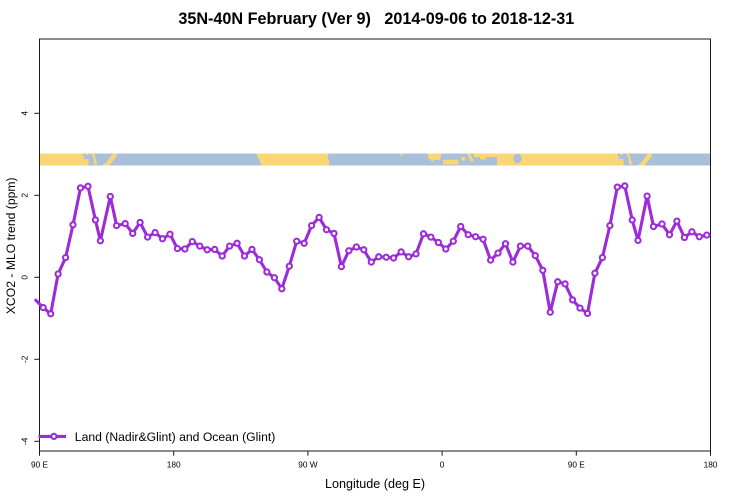  Describe the element at coordinates (25, 441) in the screenshot. I see `svg-text: -4` at that location.